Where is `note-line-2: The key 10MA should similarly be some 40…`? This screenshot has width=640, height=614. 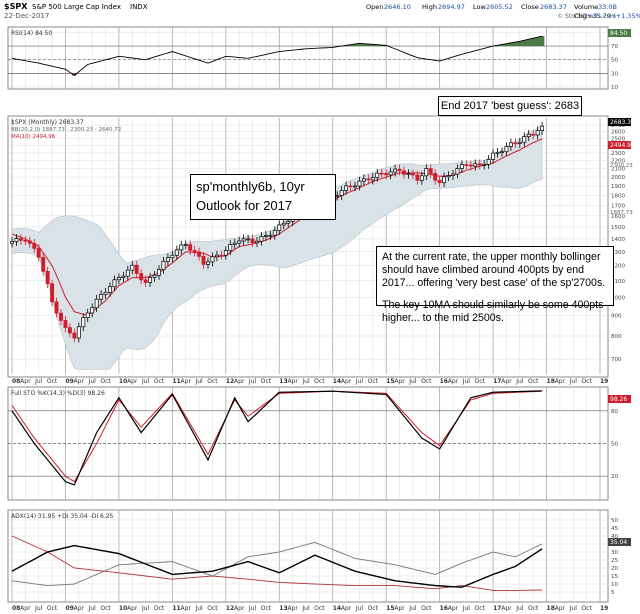
note-line-2: The key 10MA should similarly be some 40… is located at coordinates (493, 311).